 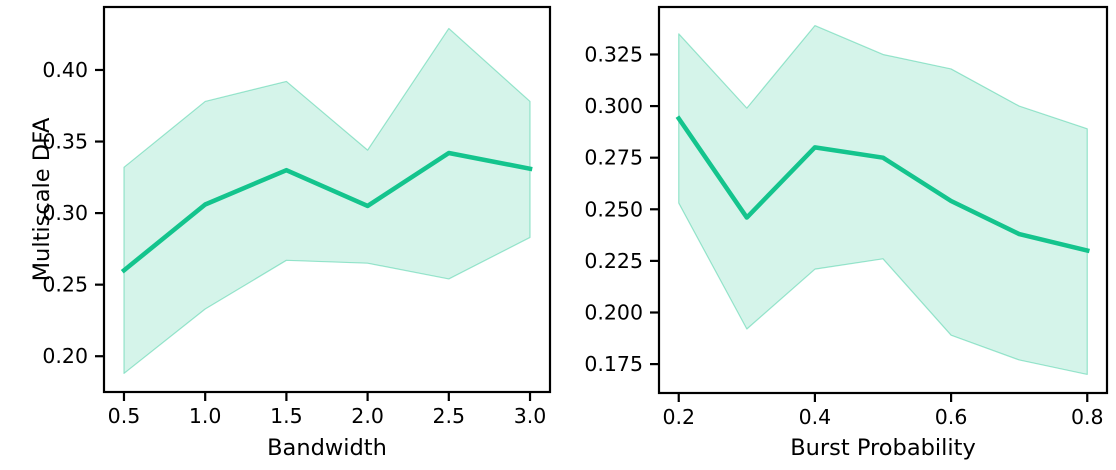 I want to click on x-tick-label: 2.5, so click(x=449, y=416).